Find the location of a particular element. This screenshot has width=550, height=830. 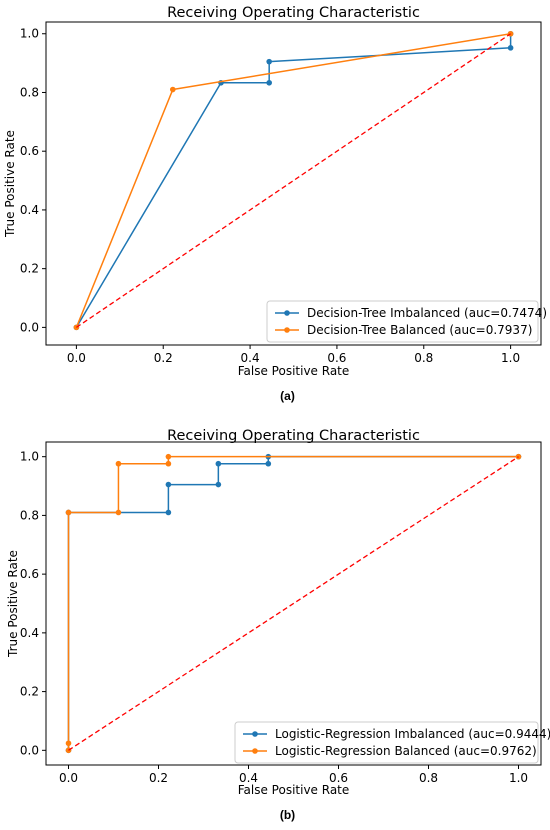

panel-label: (b) is located at coordinates (287, 815).